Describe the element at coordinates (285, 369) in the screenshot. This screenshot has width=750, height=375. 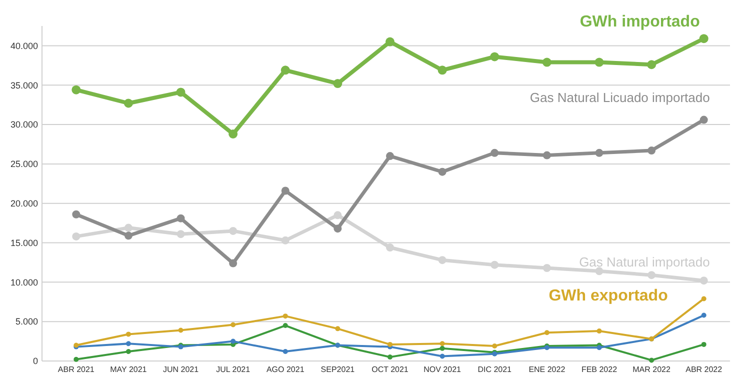
I see `x-tick-label: AGO 2021` at that location.